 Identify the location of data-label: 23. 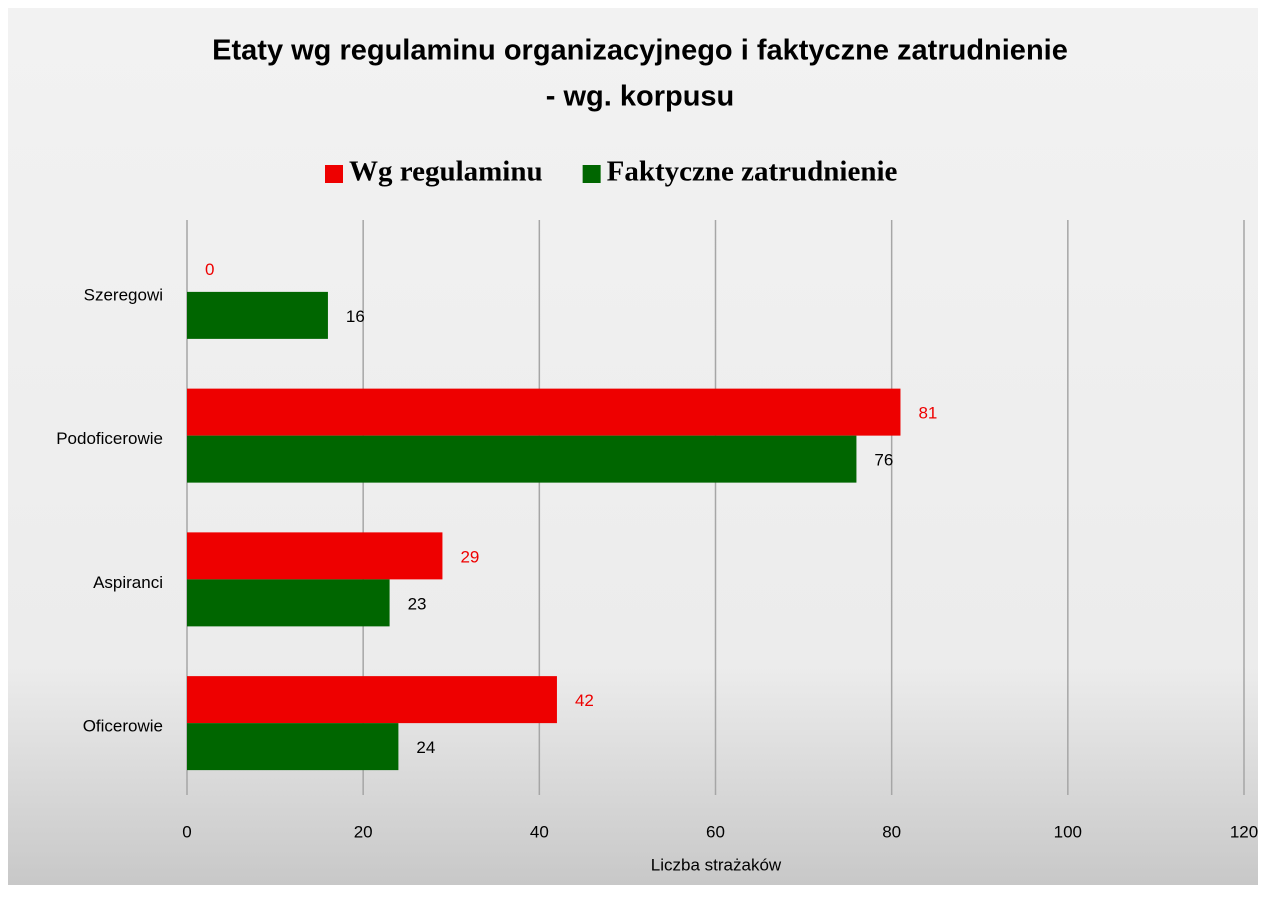
(417, 603).